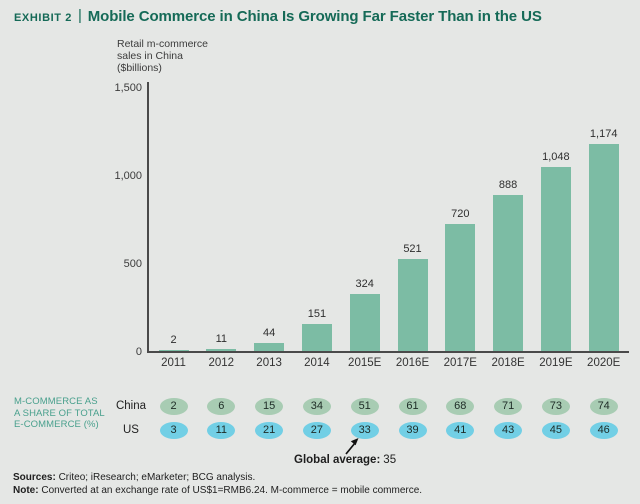 This screenshot has width=640, height=504. I want to click on bar-value-label: 521, so click(412, 249).